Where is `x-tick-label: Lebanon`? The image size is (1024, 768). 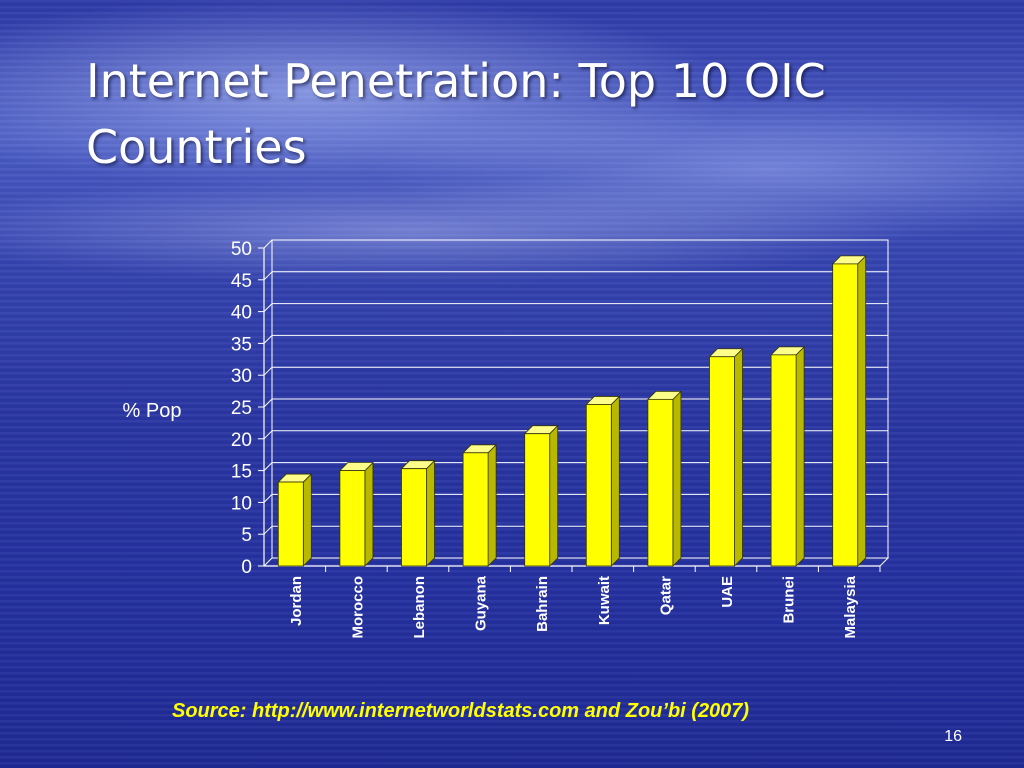
x-tick-label: Lebanon is located at coordinates (419, 607).